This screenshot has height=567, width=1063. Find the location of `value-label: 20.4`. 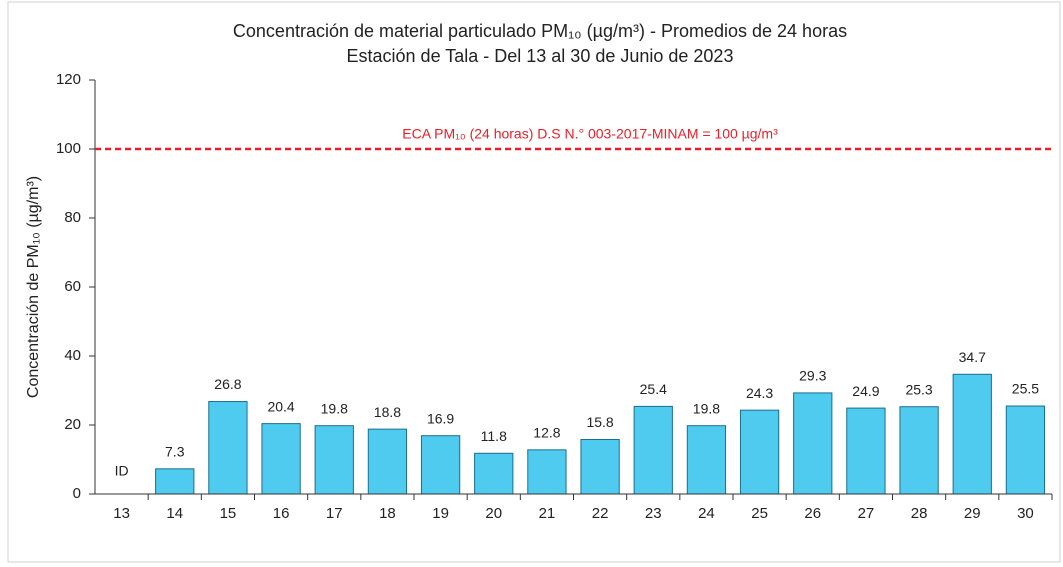

value-label: 20.4 is located at coordinates (280, 406).